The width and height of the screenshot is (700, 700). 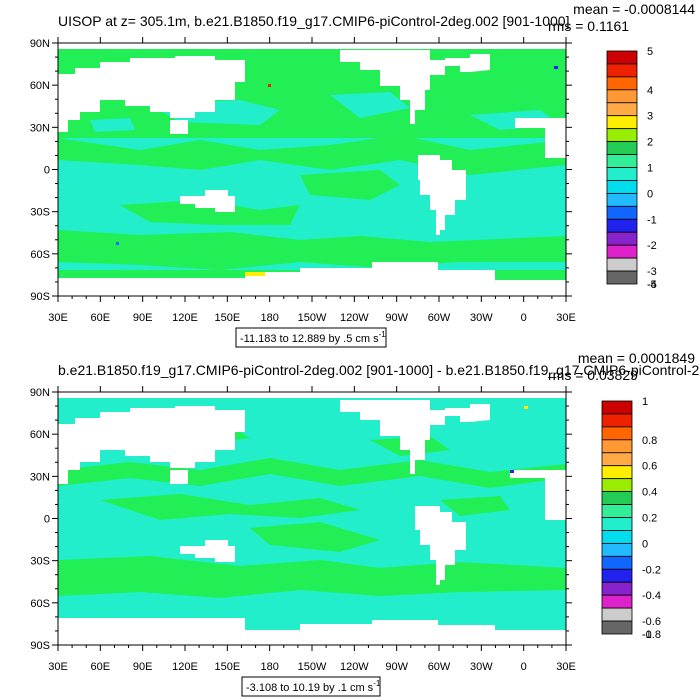 What do you see at coordinates (634, 9) in the screenshot?
I see `mean-label: mean = -0.0008144` at bounding box center [634, 9].